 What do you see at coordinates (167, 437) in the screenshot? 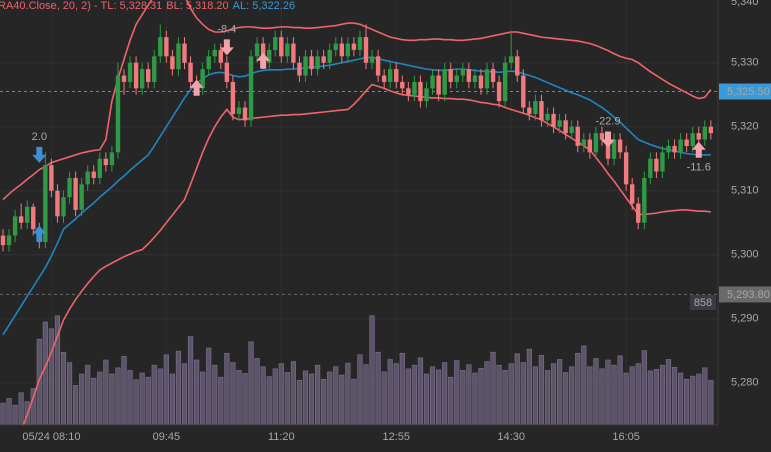
I see `x-tick-label: 09:45` at bounding box center [167, 437].